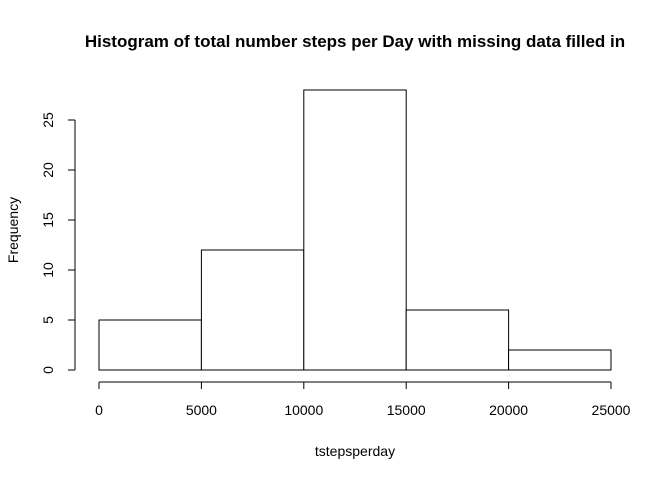  Describe the element at coordinates (48, 270) in the screenshot. I see `y-tick-label-2: 10` at that location.